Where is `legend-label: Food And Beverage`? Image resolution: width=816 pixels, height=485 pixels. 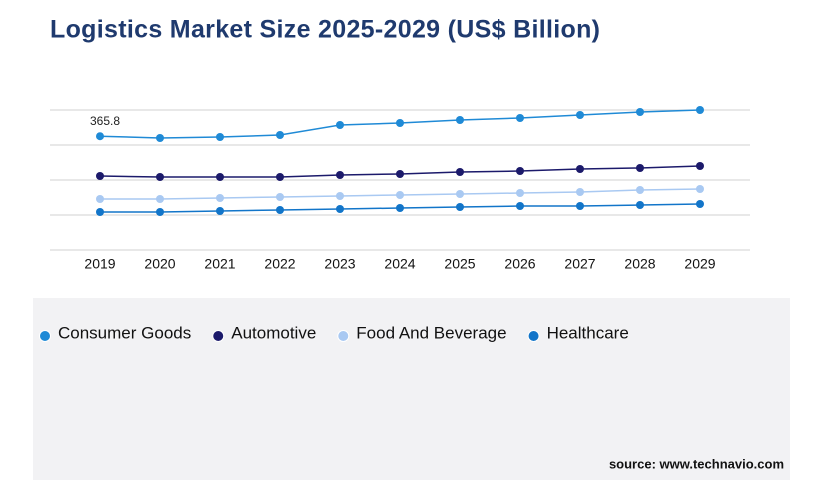 legend-label: Food And Beverage is located at coordinates (431, 332).